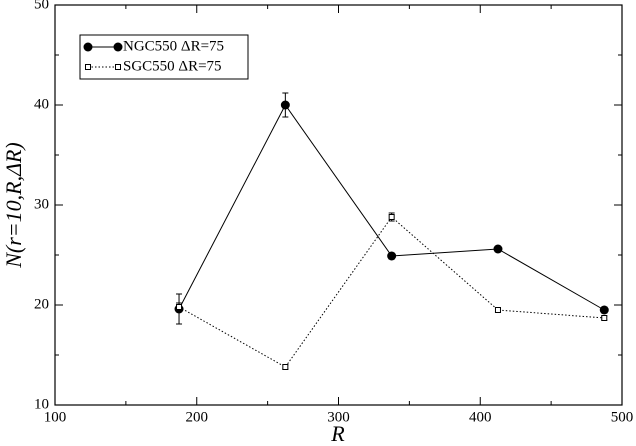  Describe the element at coordinates (173, 46) in the screenshot. I see `legend-label: NGC550 ΔR=75` at that location.